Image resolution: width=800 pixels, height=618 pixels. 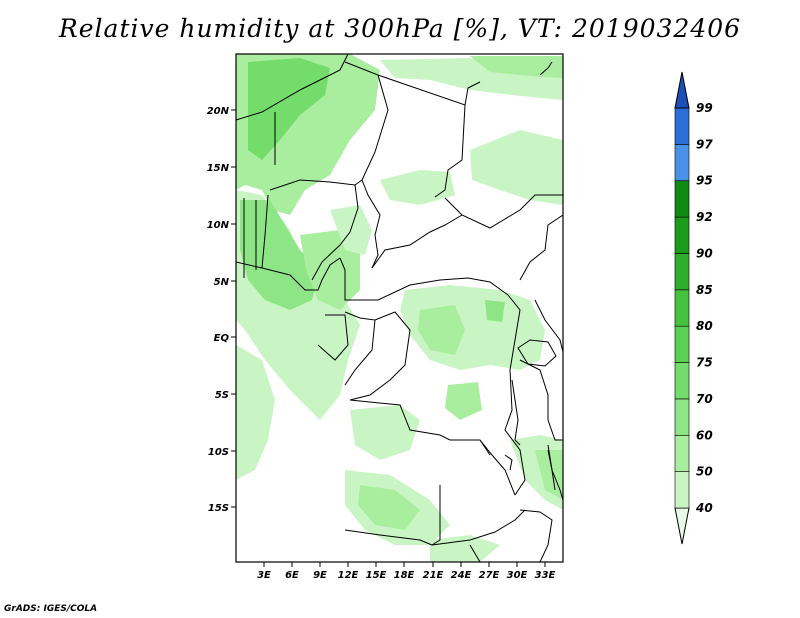 What do you see at coordinates (292, 575) in the screenshot?
I see `lon-label: 6E` at bounding box center [292, 575].